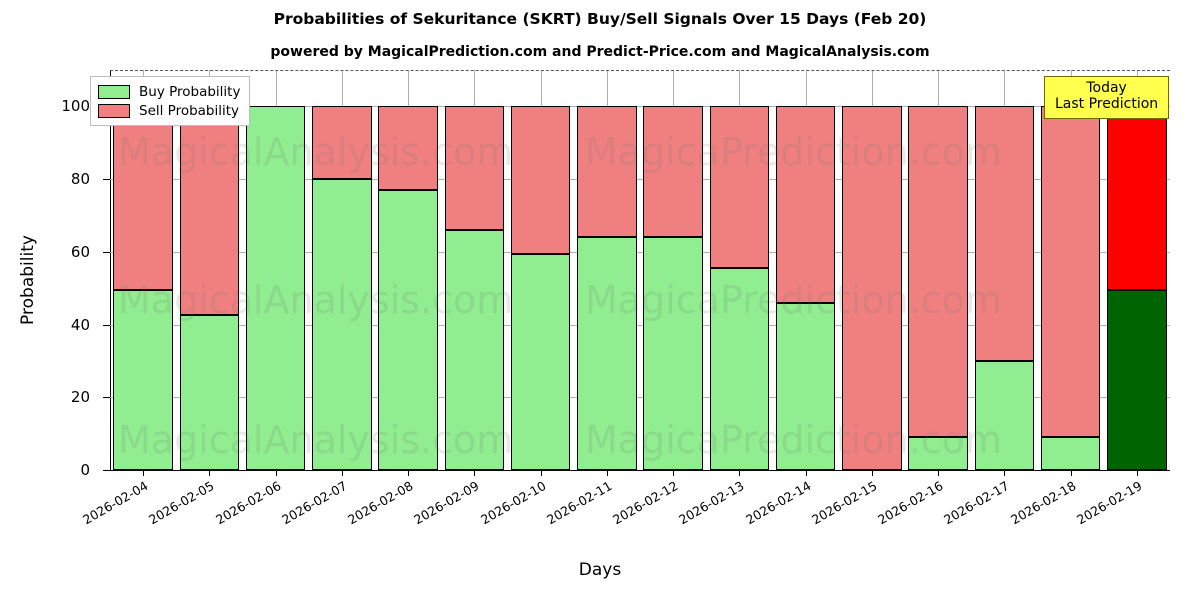  I want to click on legend-swatch-buy, so click(114, 91).